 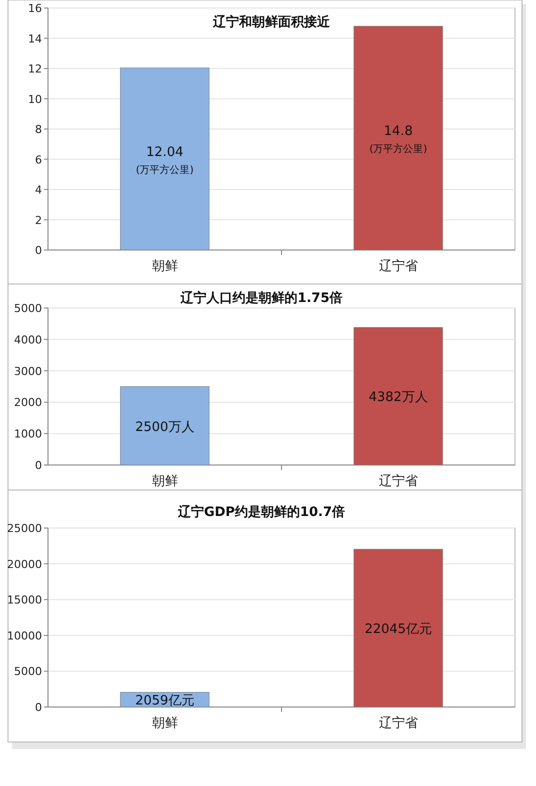 I want to click on data-label: 12.04 (万平方公里), so click(x=165, y=160).